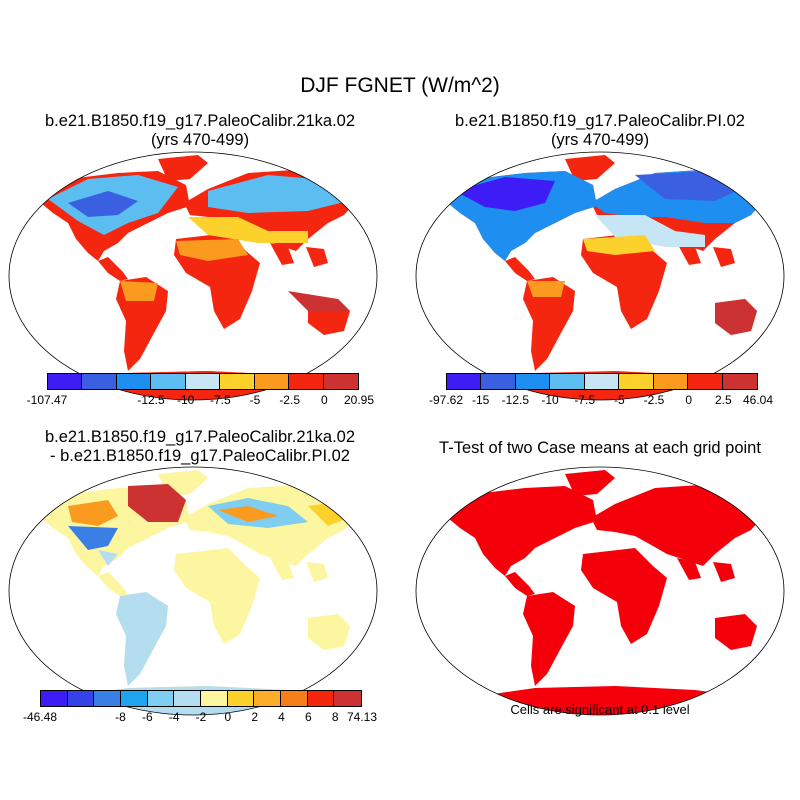  What do you see at coordinates (400, 85) in the screenshot?
I see `main-title: DJF FGNET (W/m^2)` at bounding box center [400, 85].